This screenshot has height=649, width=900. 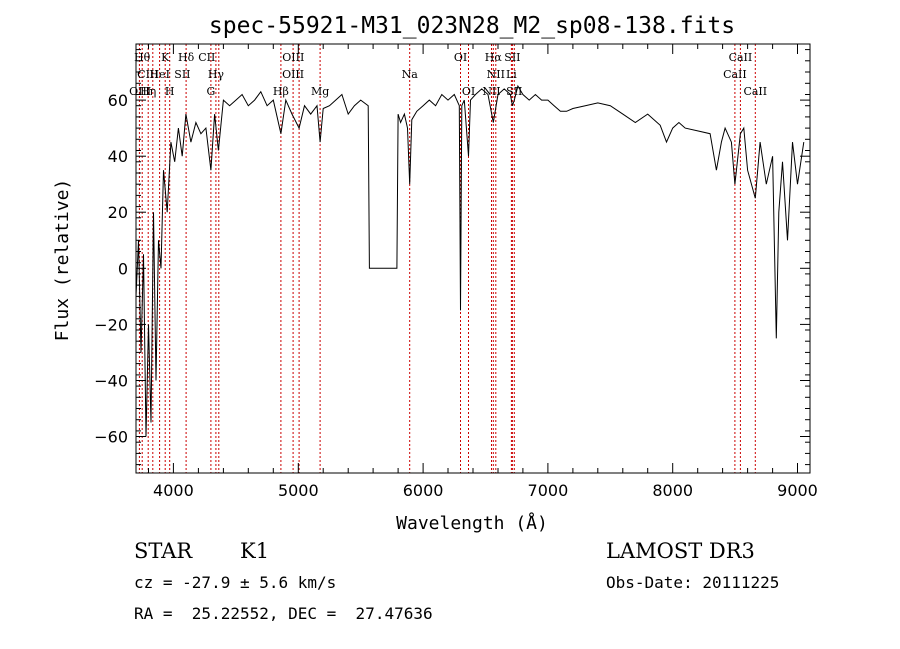 What do you see at coordinates (118, 212) in the screenshot?
I see `y-tick-label: 20` at bounding box center [118, 212].